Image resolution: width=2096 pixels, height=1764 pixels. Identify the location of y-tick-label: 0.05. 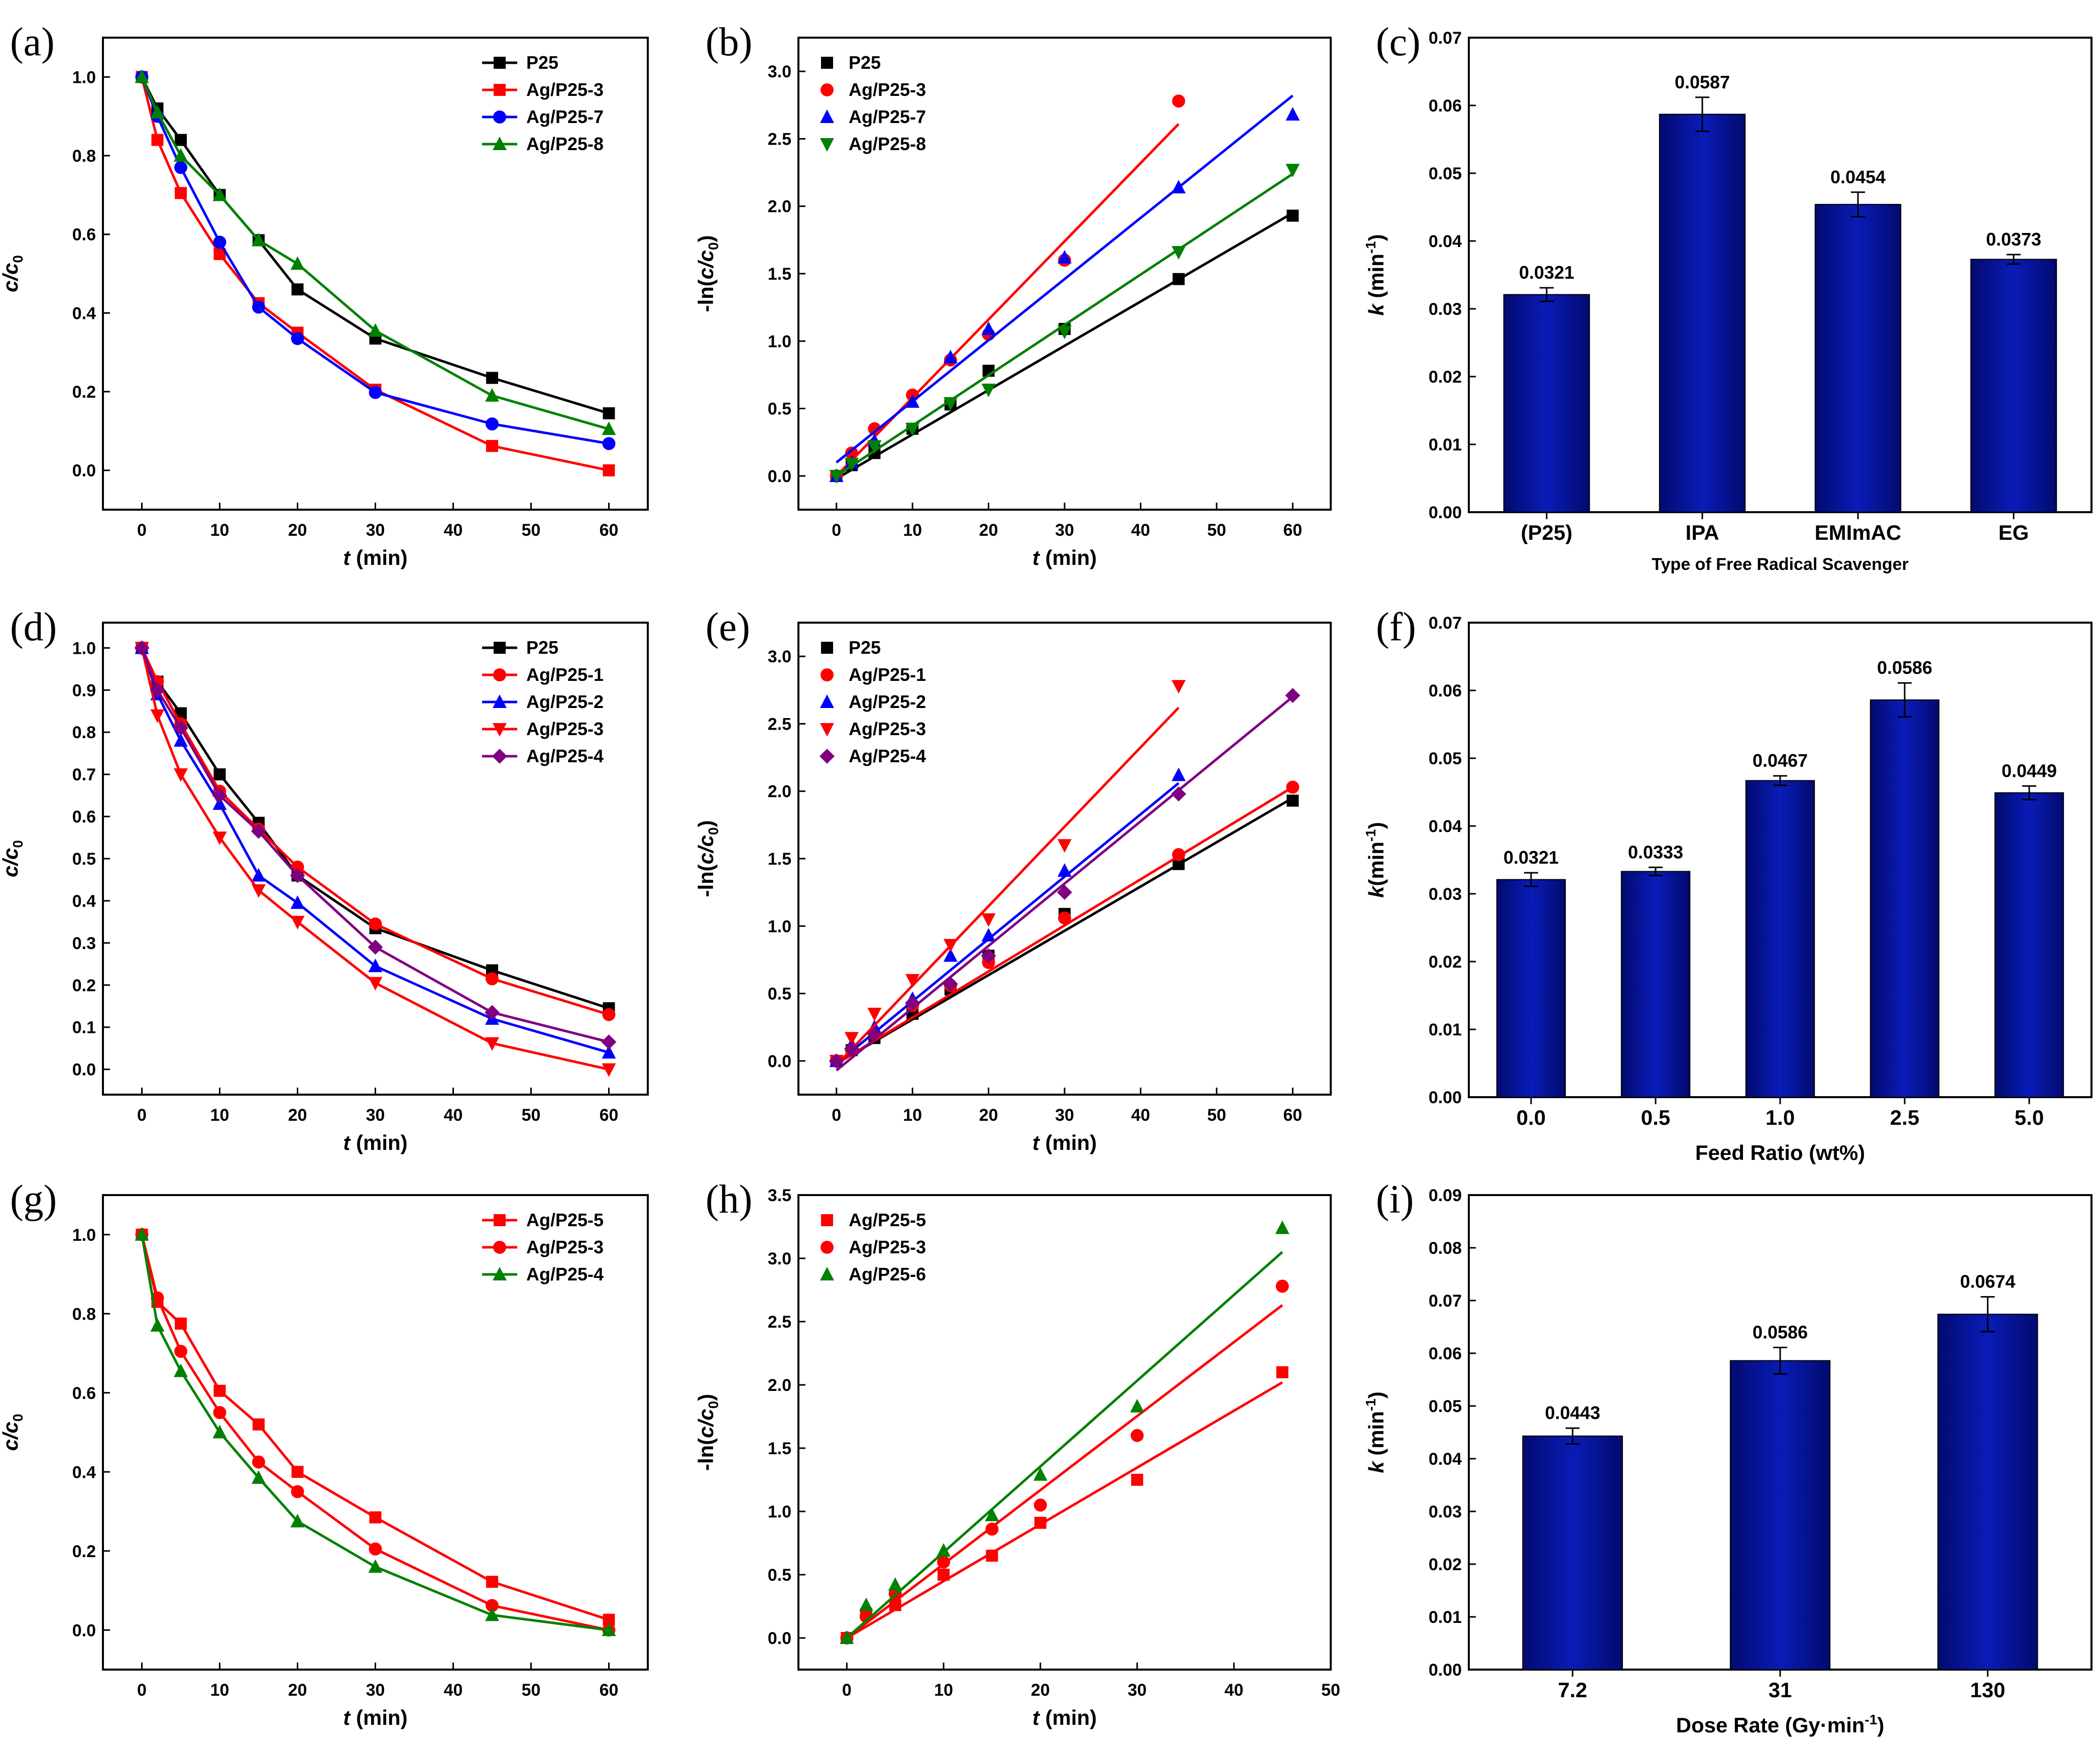
(1445, 1407).